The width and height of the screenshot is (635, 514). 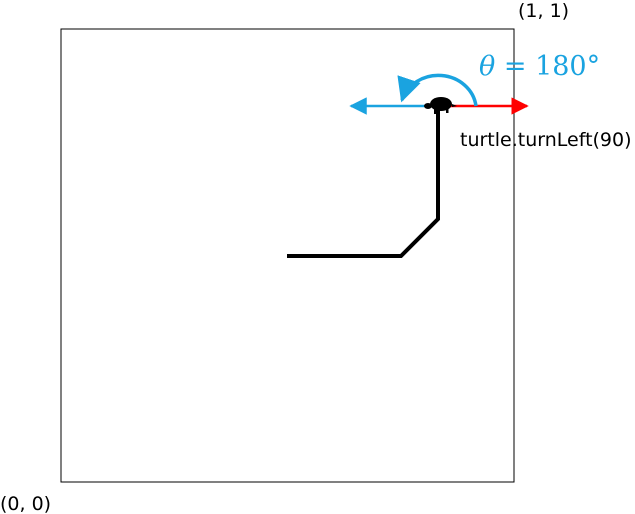 I want to click on angle-value: 180°, so click(x=567, y=66).